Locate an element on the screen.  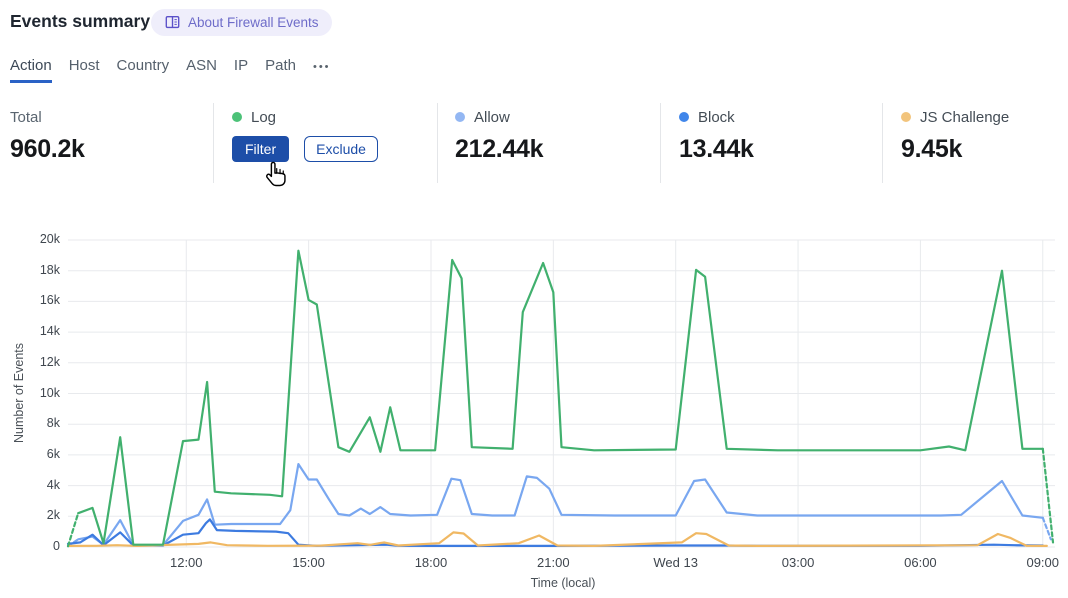
y-tick-label: 2k is located at coordinates (53, 515).